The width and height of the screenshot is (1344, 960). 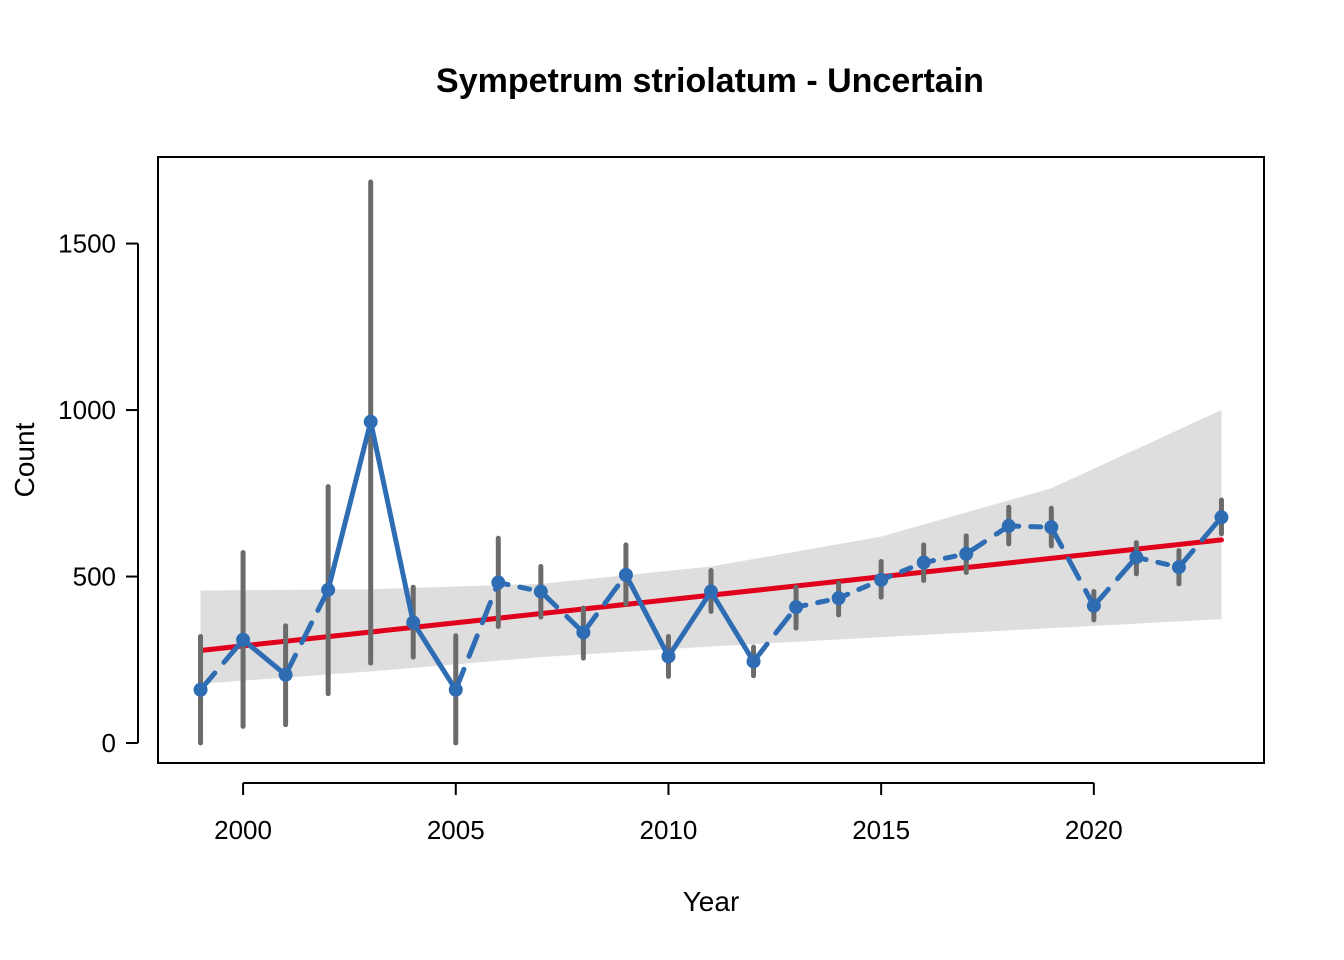 What do you see at coordinates (860, 589) in the screenshot?
I see `series-segment-2014-2015` at bounding box center [860, 589].